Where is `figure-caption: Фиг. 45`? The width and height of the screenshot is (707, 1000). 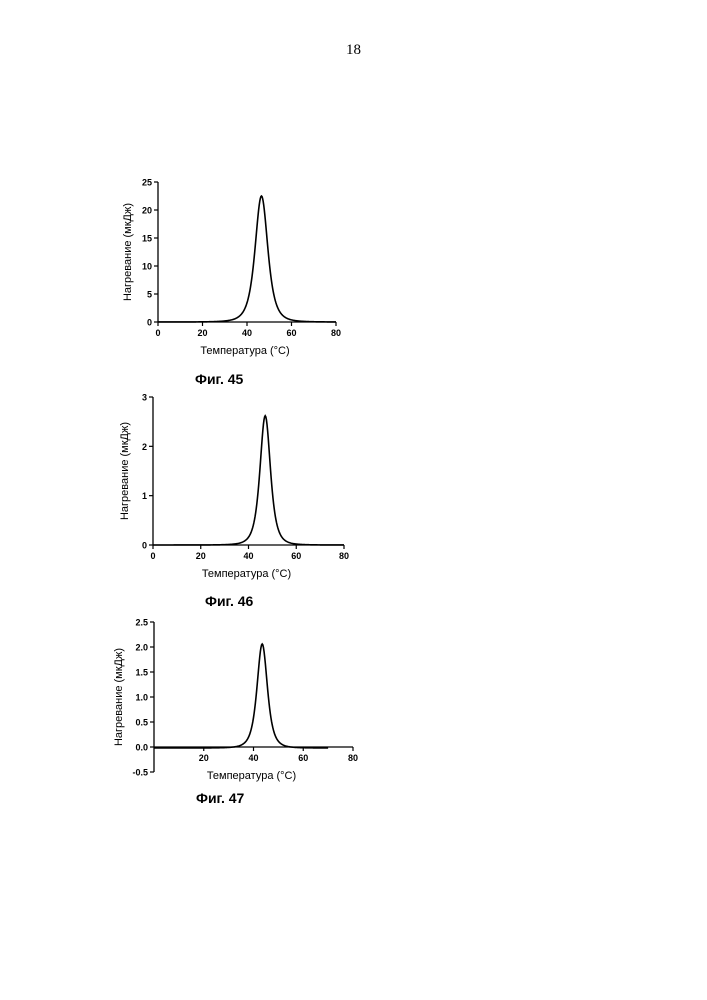 figure-caption: Фиг. 45 is located at coordinates (219, 379).